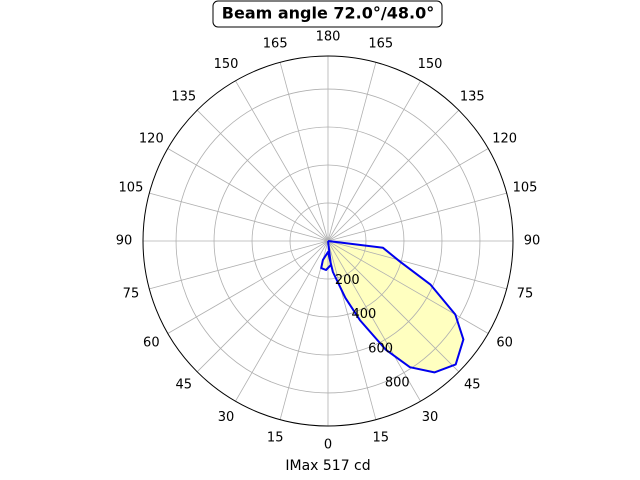 This screenshot has width=640, height=480. I want to click on r-tick-label: 400, so click(364, 314).